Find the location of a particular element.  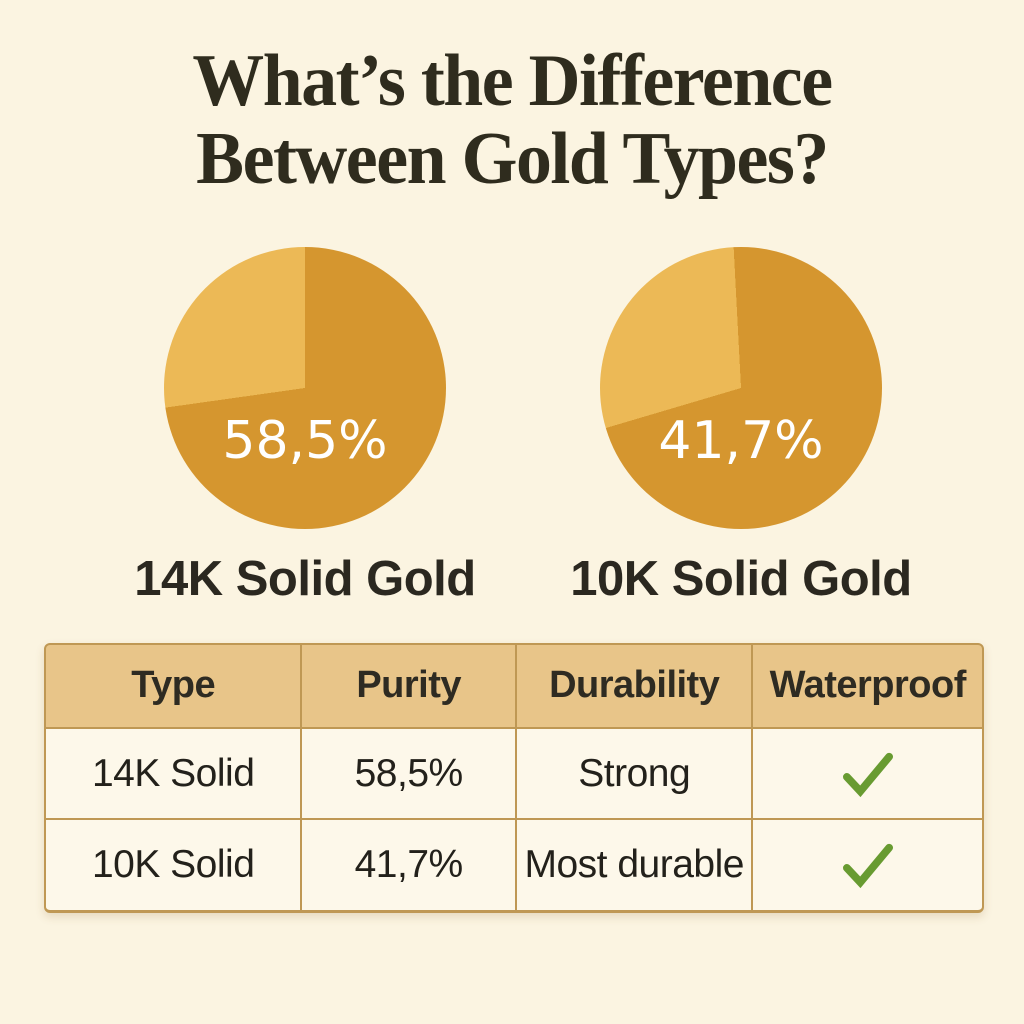

cell-row1-type: 14K Solid is located at coordinates (173, 773).